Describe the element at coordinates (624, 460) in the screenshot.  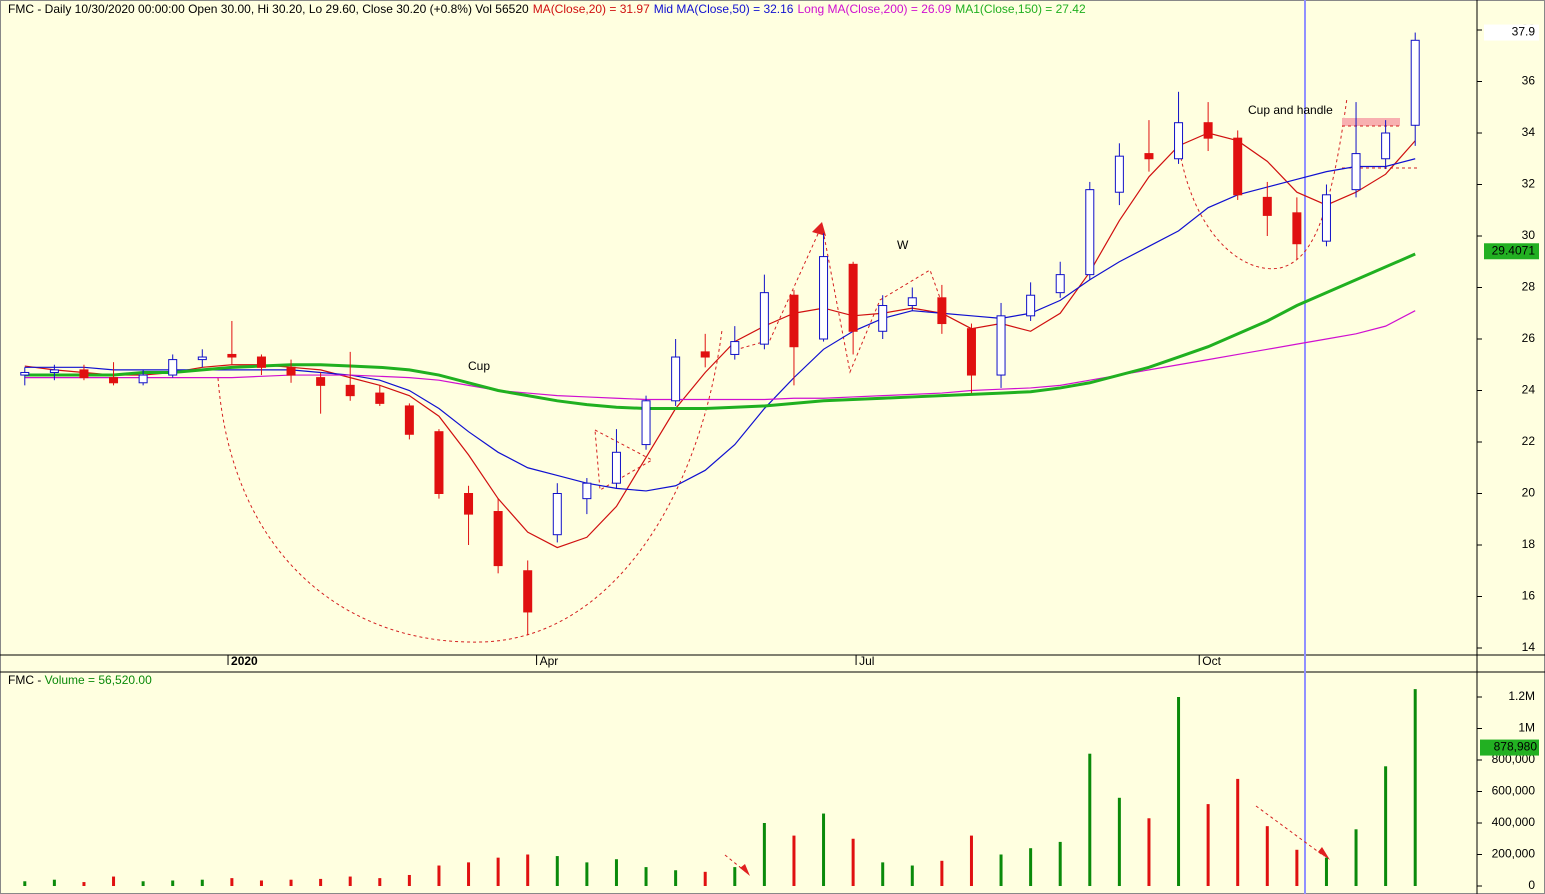
I see `triangle-outline` at that location.